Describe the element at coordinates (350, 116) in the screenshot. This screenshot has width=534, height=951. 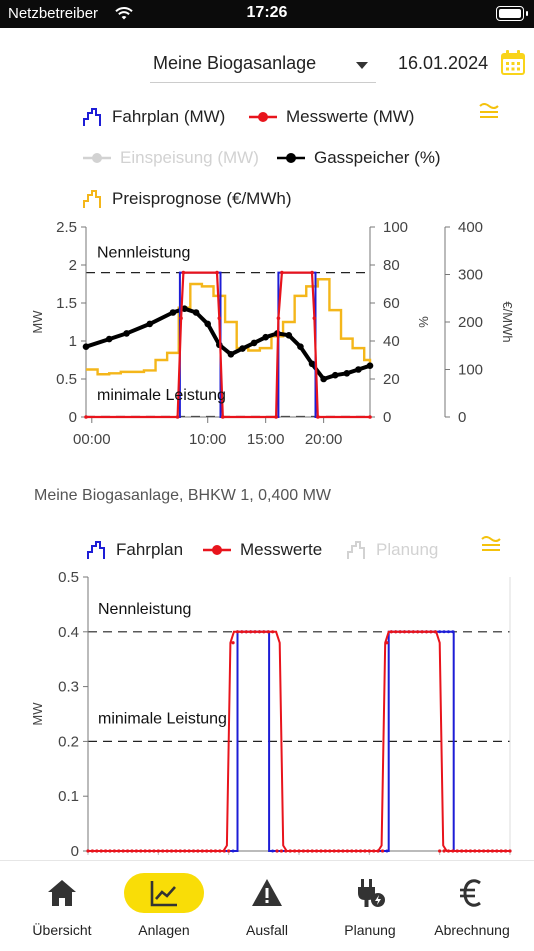
I see `legend-messwerte-label: Messwerte (MW)` at that location.